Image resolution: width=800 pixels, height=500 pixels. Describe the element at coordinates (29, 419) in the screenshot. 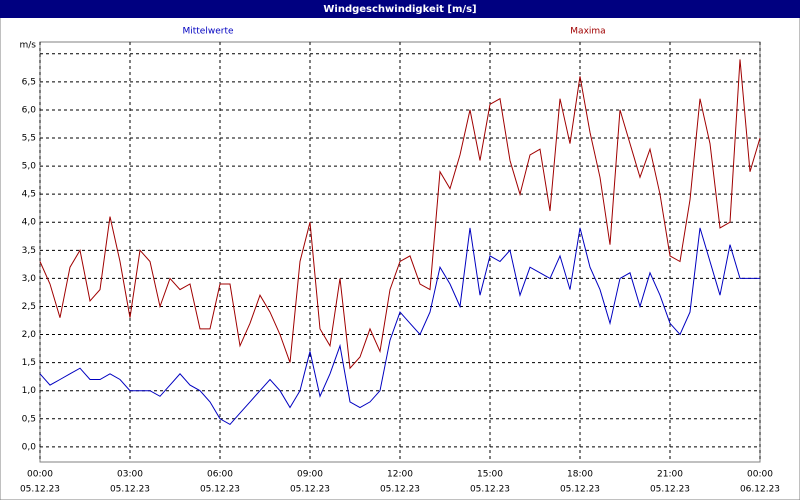

I see `y-tick-label: 0,5` at that location.